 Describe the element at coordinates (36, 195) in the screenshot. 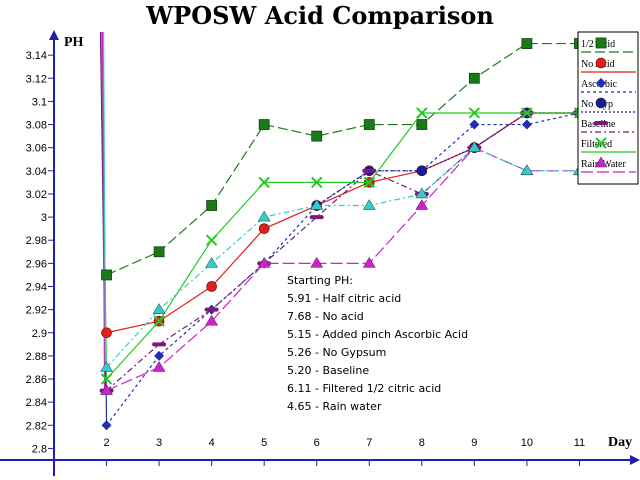

I see `y-tick-label: 3.02` at that location.